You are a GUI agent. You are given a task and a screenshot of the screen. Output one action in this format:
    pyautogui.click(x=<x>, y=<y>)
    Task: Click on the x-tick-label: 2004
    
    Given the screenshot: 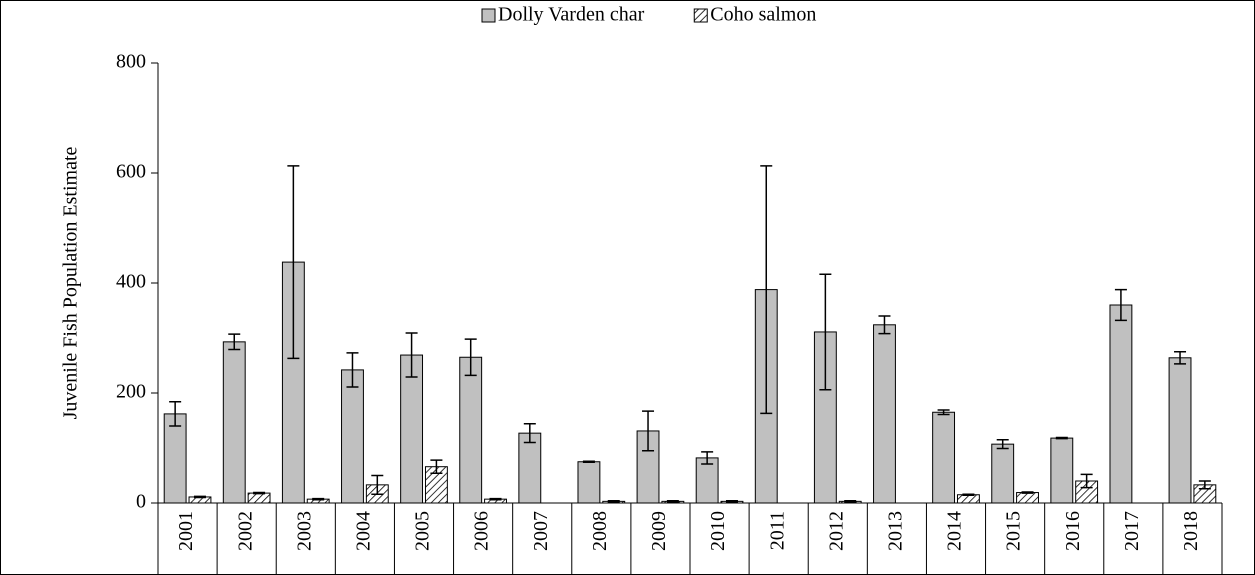 What is the action you would take?
    pyautogui.click(x=363, y=531)
    